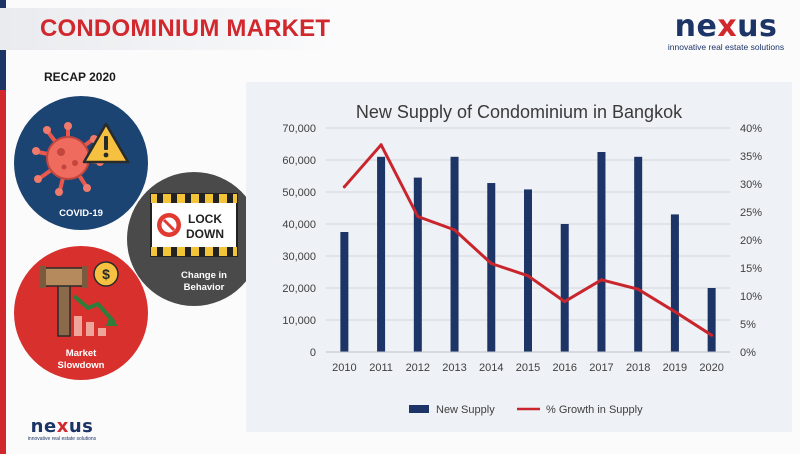 This screenshot has width=800, height=454. I want to click on y-left-tick-label: 30,000, so click(299, 257).